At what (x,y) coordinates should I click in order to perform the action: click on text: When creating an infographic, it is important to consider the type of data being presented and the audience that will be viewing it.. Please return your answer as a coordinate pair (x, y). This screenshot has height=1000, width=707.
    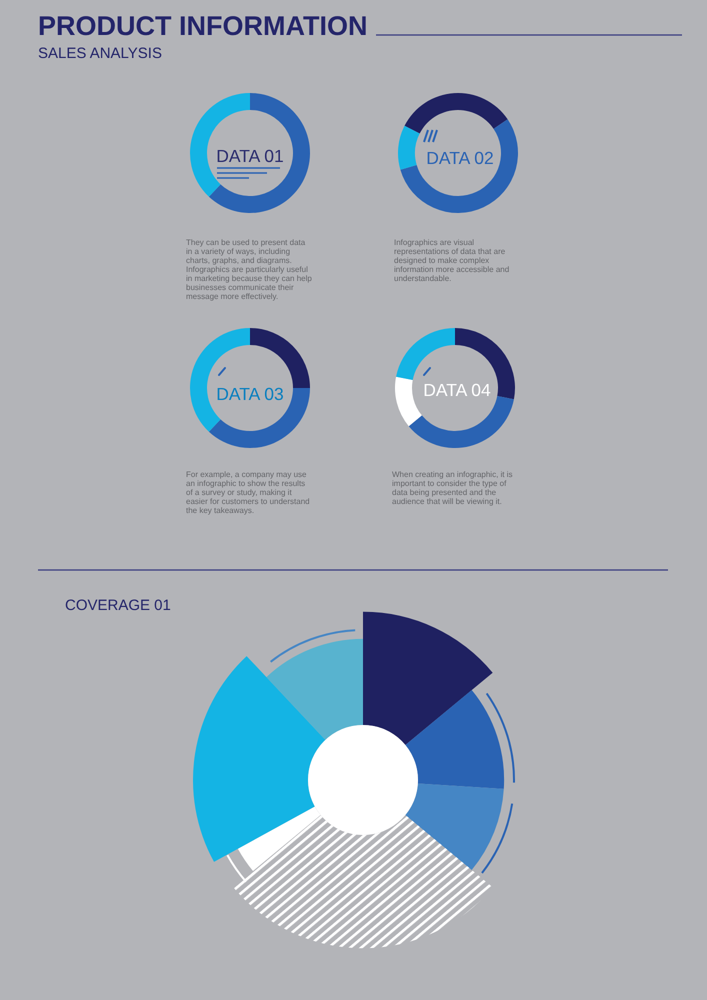
    Looking at the image, I should click on (452, 488).